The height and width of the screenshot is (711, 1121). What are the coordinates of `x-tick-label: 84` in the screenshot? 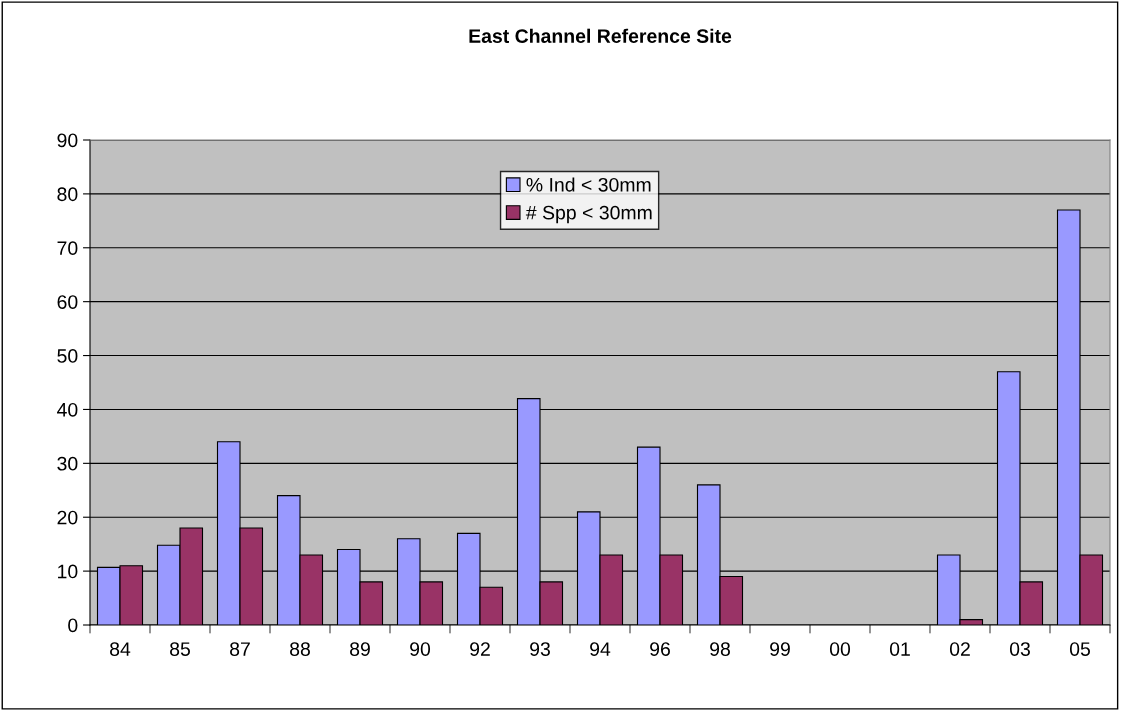 It's located at (120, 649).